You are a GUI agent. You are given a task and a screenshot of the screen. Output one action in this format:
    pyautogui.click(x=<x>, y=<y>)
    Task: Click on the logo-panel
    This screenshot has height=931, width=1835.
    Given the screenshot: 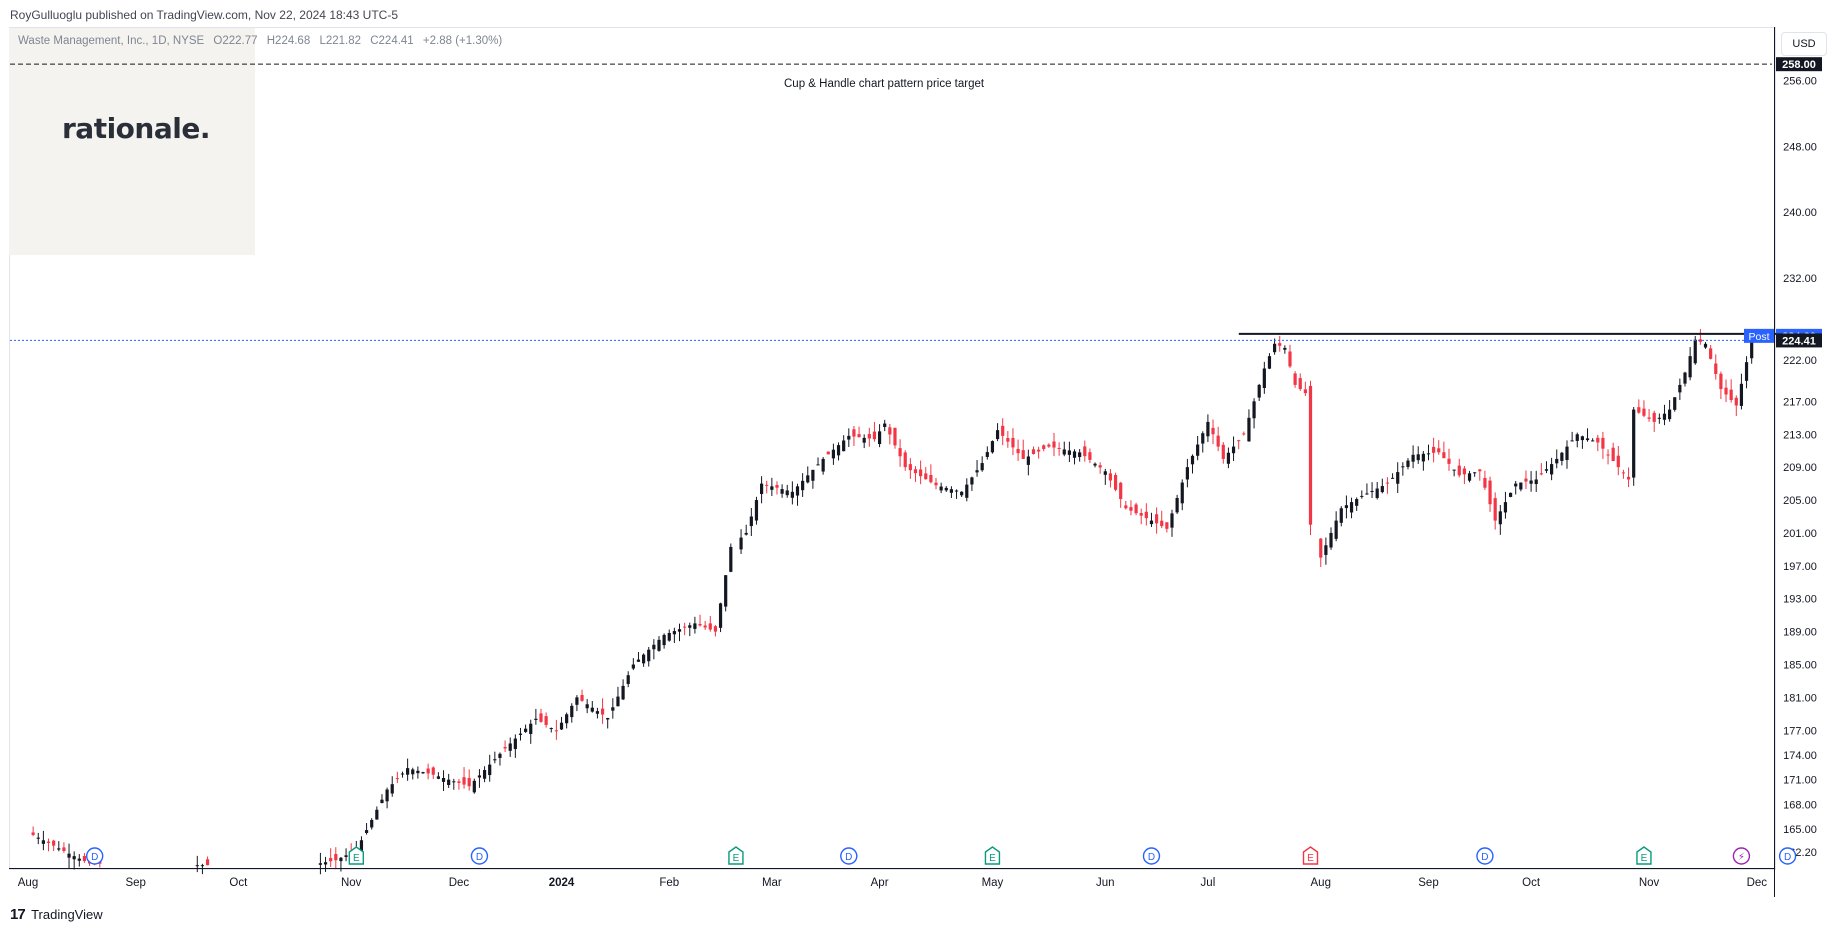 What is the action you would take?
    pyautogui.click(x=132, y=141)
    